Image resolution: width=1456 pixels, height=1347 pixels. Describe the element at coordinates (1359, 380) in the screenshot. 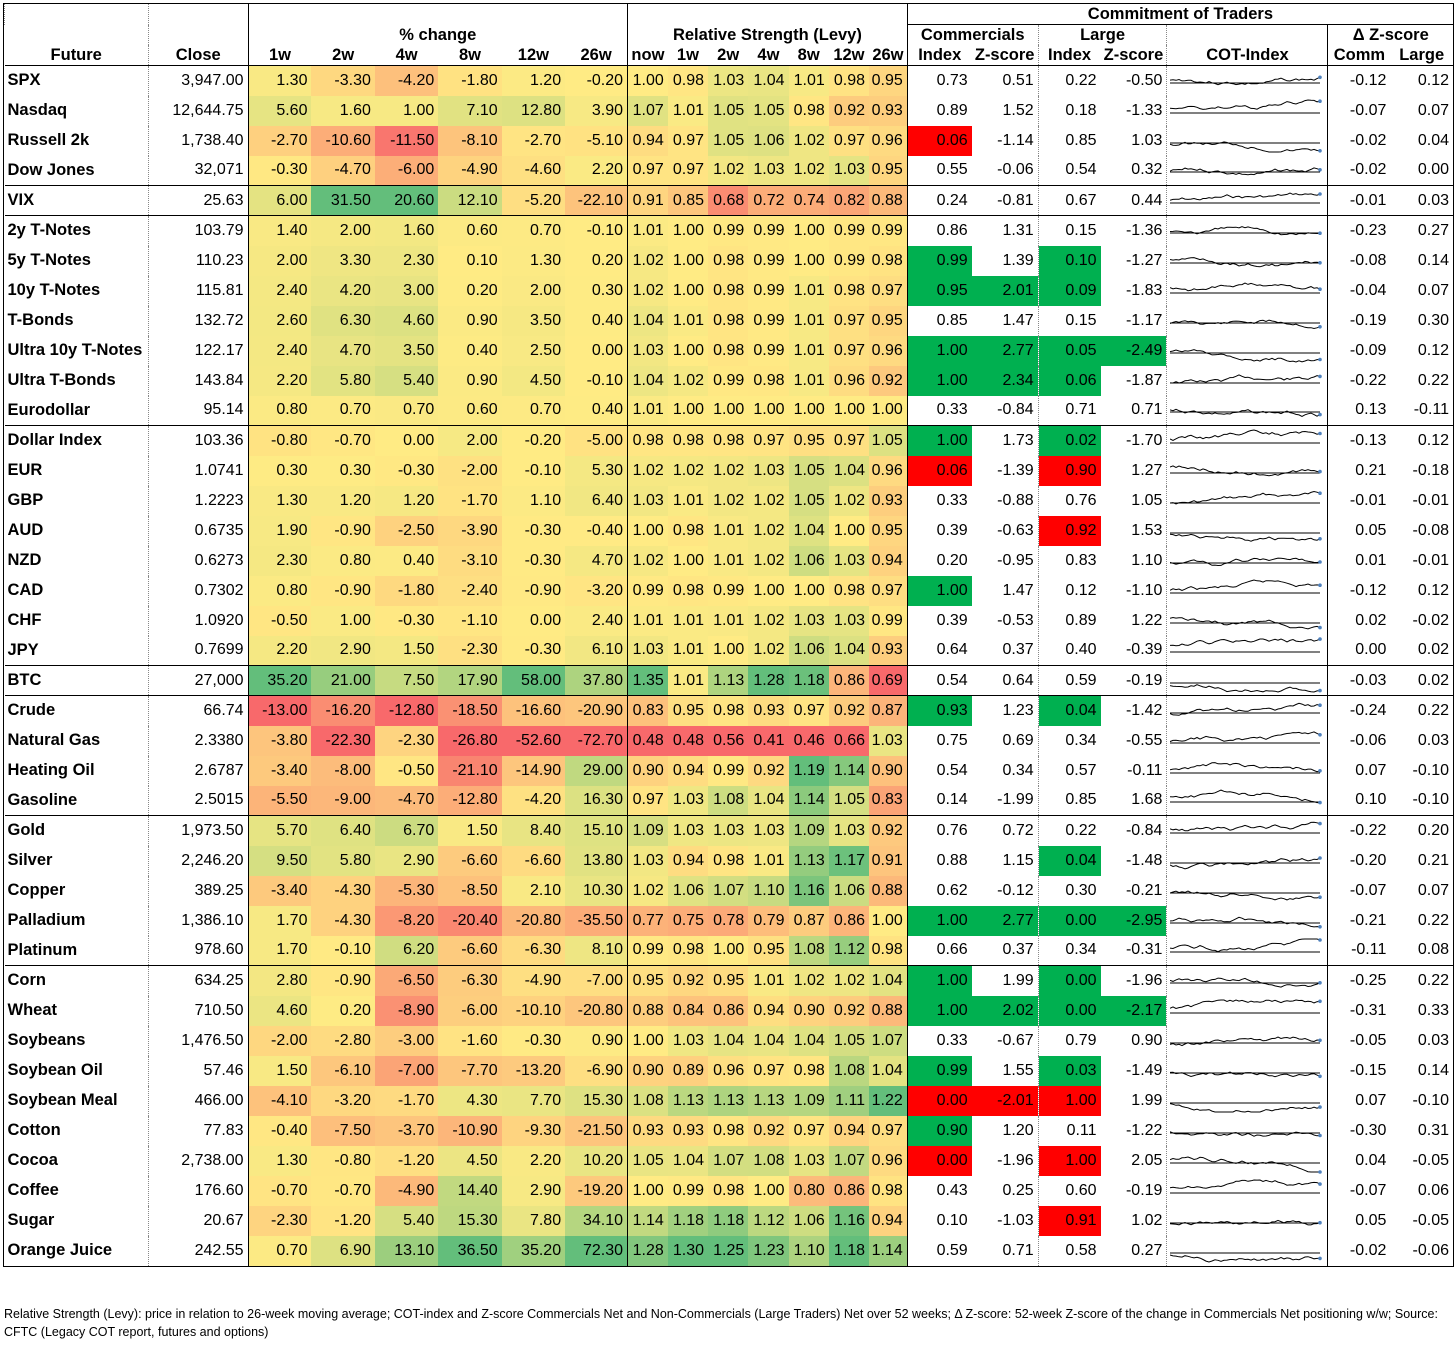

I see `delta-zscore-comm: -0.22` at that location.